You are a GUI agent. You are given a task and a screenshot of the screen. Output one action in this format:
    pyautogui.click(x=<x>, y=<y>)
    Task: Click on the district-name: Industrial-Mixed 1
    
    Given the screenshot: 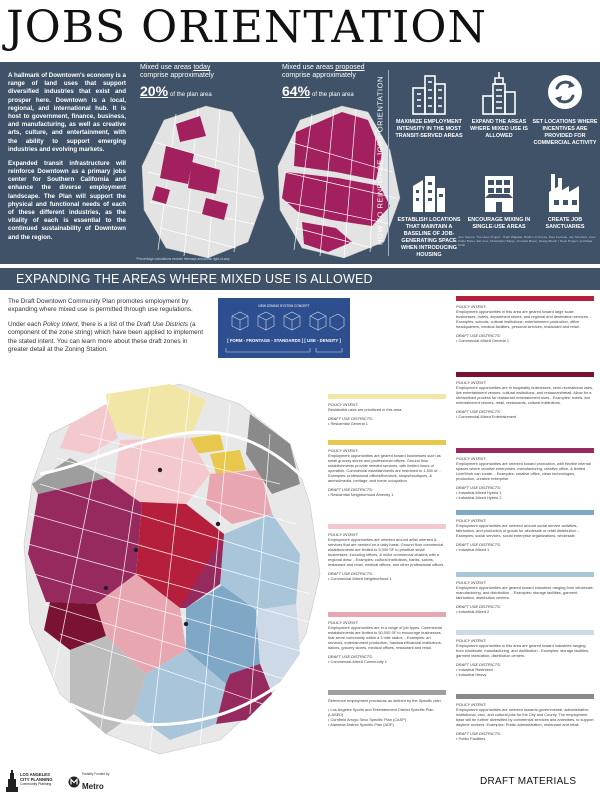 What is the action you would take?
    pyautogui.click(x=474, y=549)
    